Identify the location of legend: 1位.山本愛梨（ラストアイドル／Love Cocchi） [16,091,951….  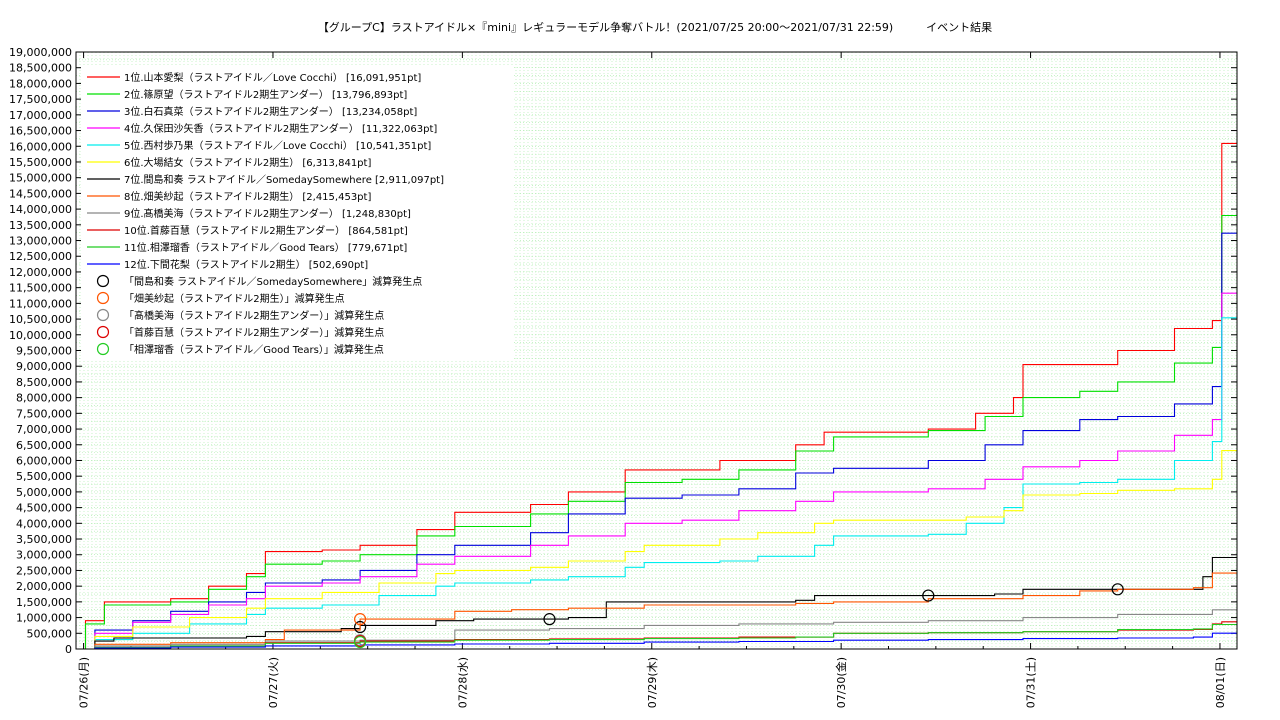
(297, 213).